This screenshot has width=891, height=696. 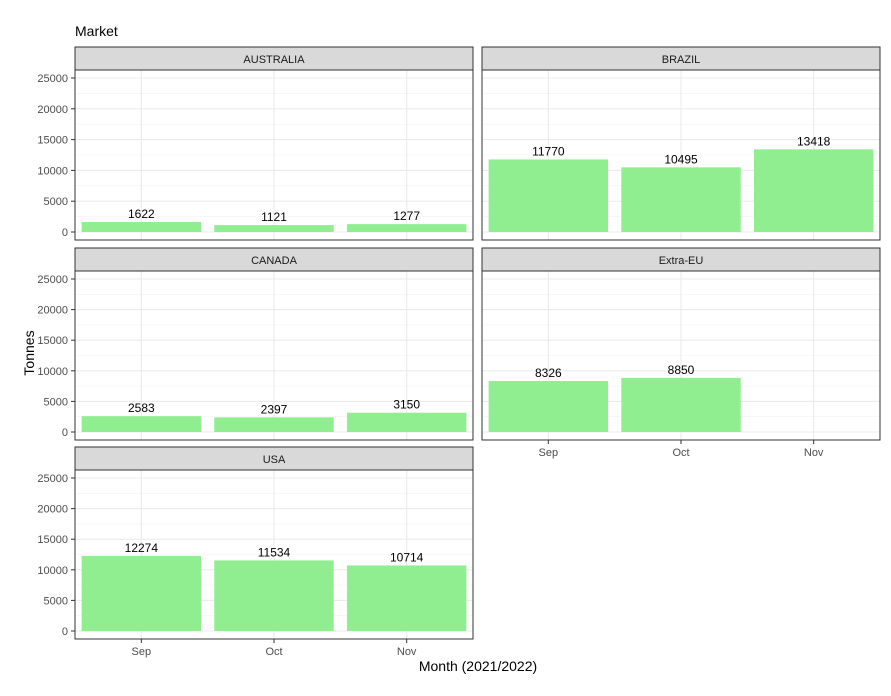 What do you see at coordinates (274, 424) in the screenshot?
I see `bar-canada-oct` at bounding box center [274, 424].